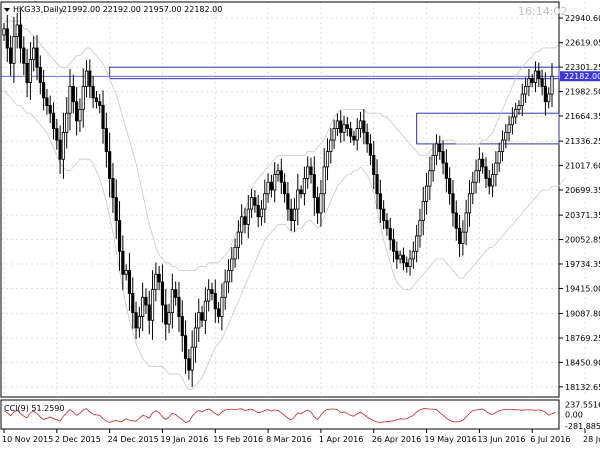 This screenshot has width=600, height=450. I want to click on server-clock: 16:14:02, so click(542, 11).